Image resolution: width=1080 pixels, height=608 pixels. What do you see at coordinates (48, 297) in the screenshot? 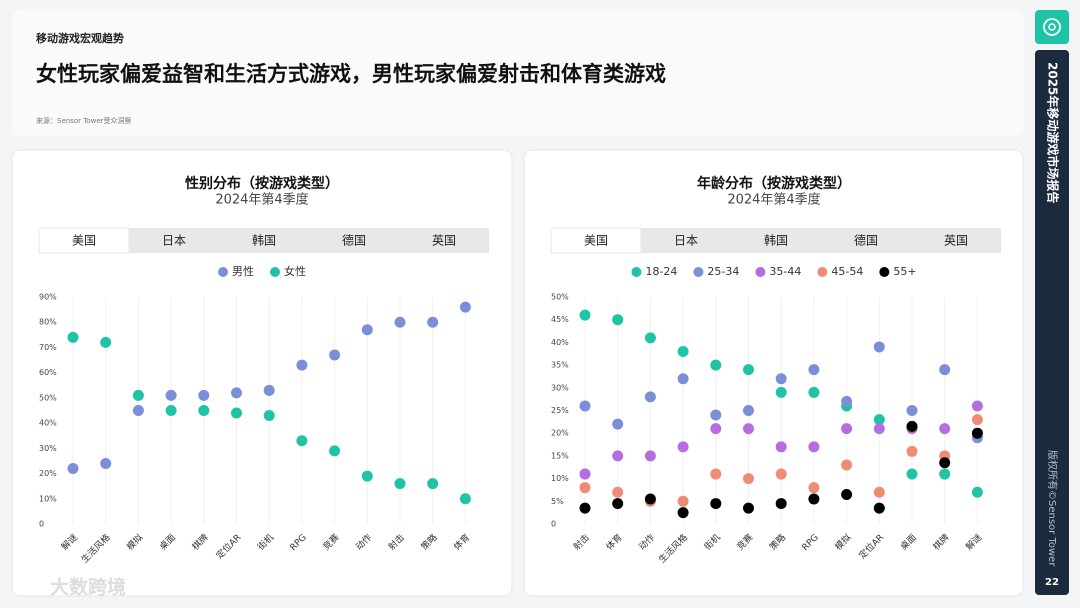
I see `y-tick-label: 90%` at bounding box center [48, 297].